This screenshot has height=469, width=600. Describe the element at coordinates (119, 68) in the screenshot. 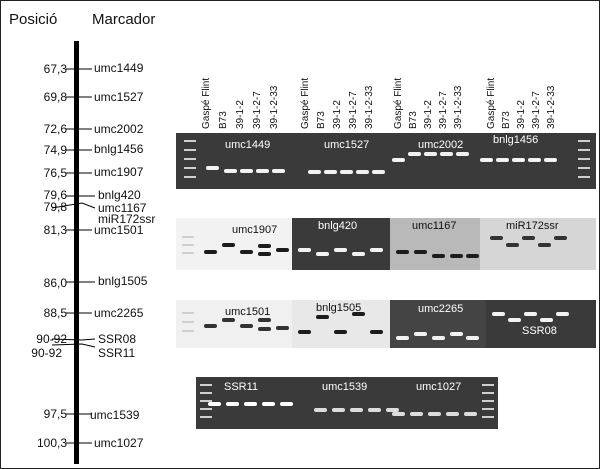

I see `map-marker: umc1449` at that location.